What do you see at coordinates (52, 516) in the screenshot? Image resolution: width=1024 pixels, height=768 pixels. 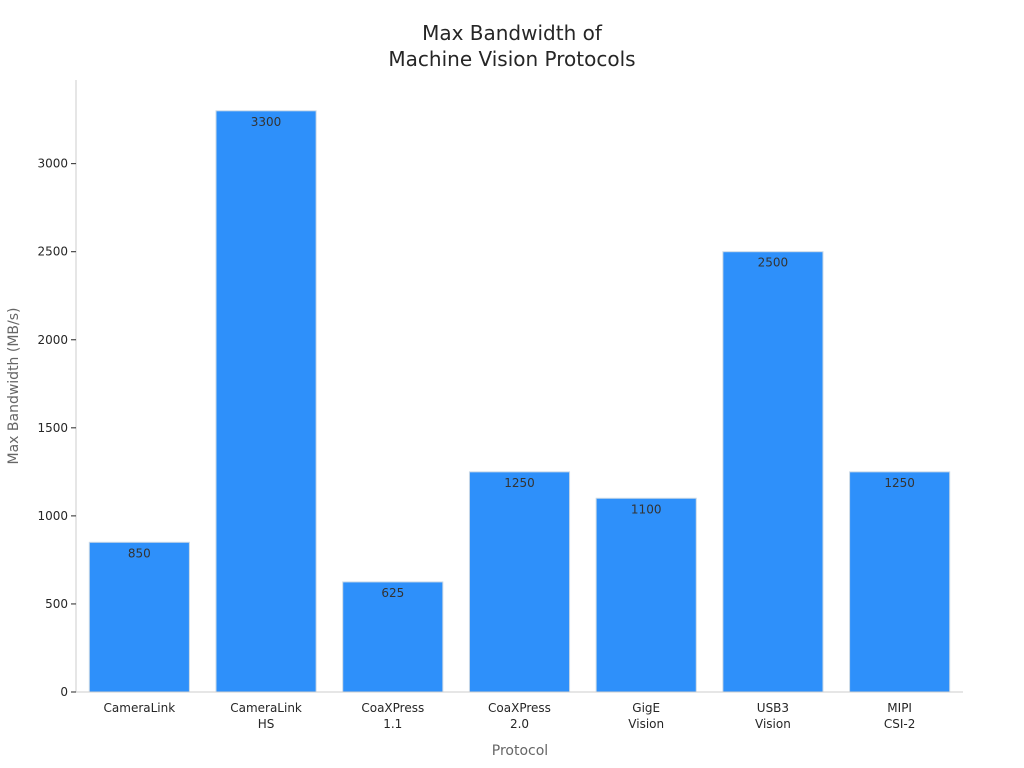 I see `y-tick-label: 1000` at bounding box center [52, 516].